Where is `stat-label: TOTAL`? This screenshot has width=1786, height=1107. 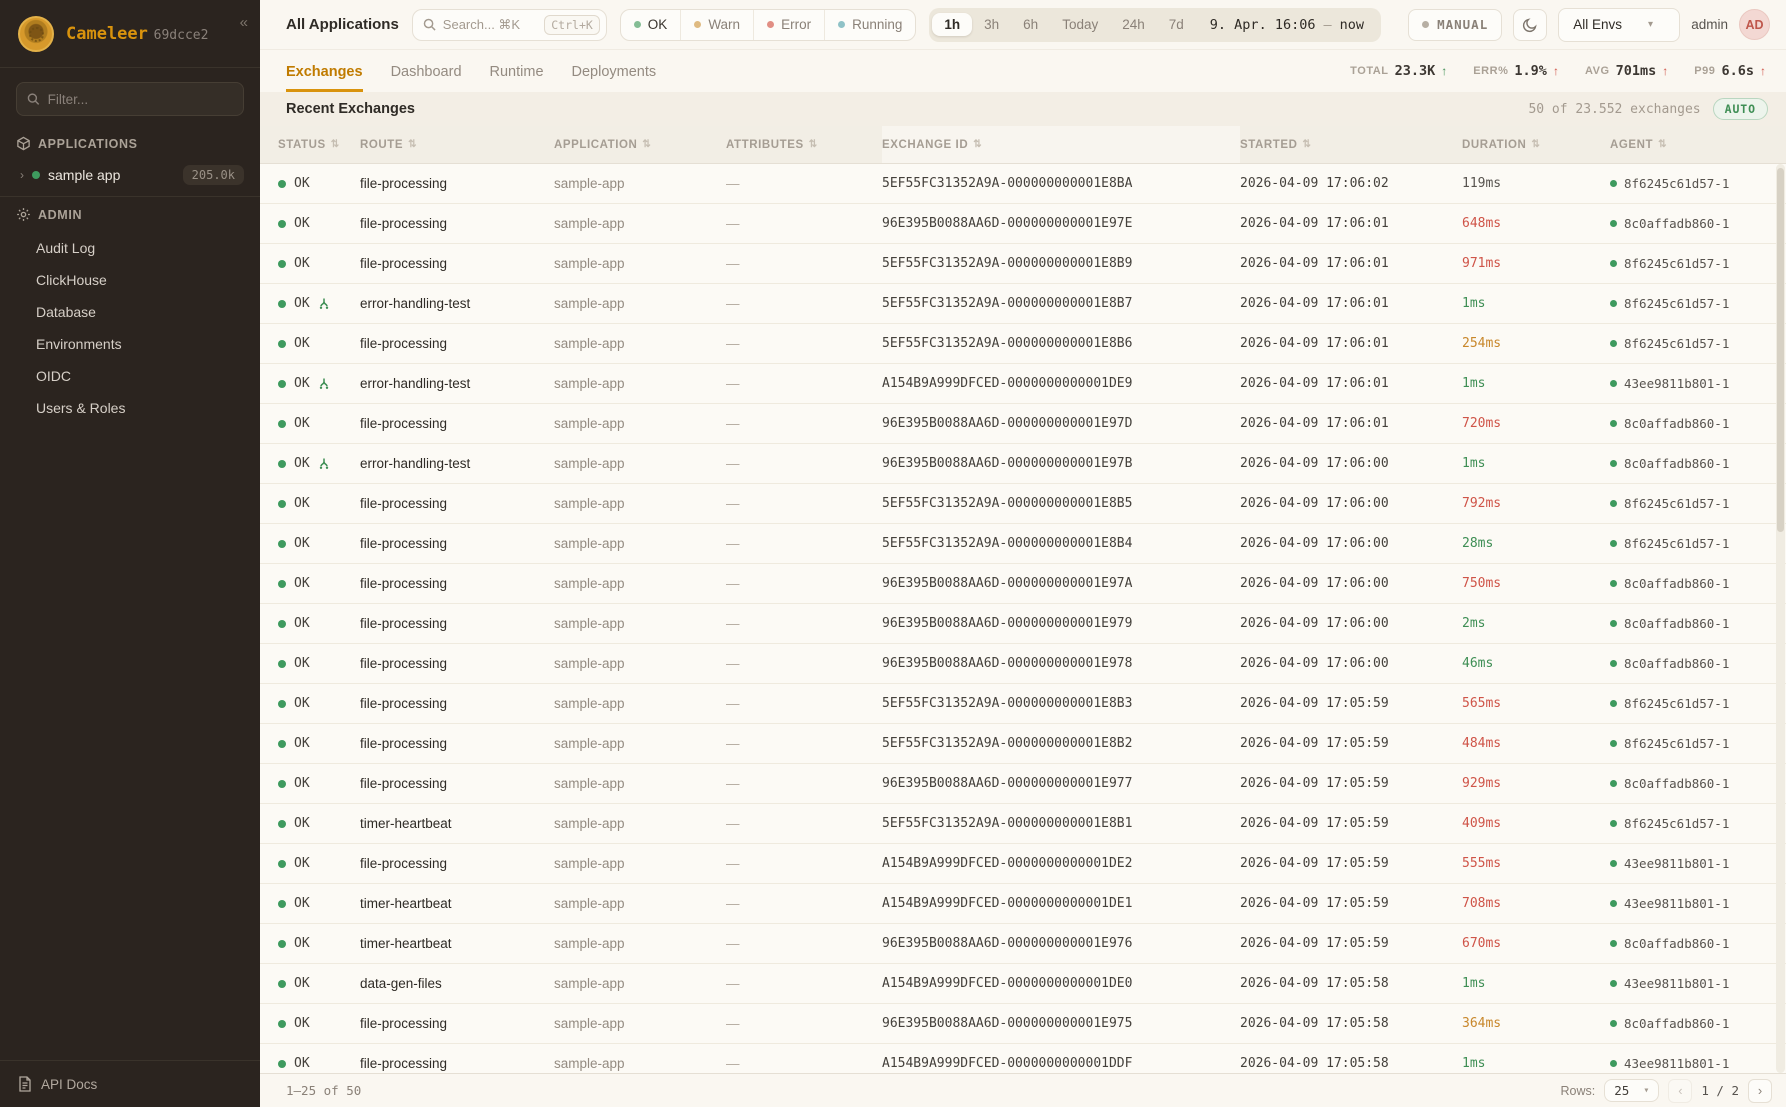
stat-label: TOTAL is located at coordinates (1369, 71).